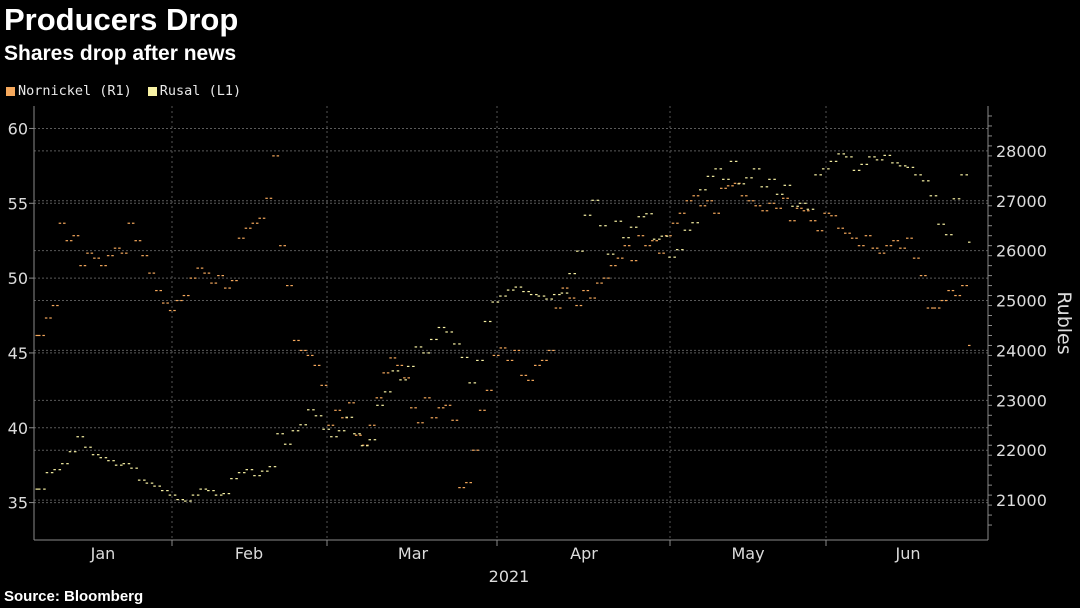 This screenshot has height=608, width=1080. Describe the element at coordinates (18, 503) in the screenshot. I see `left-tick-label-35: 35` at that location.